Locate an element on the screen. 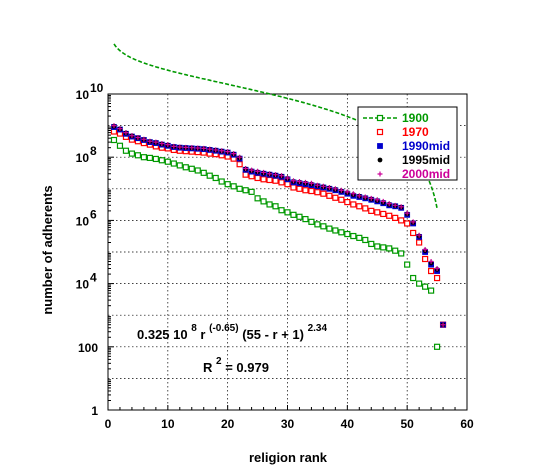 Image resolution: width=540 pixels, height=474 pixels. y-tick-label: 1 is located at coordinates (94, 411).